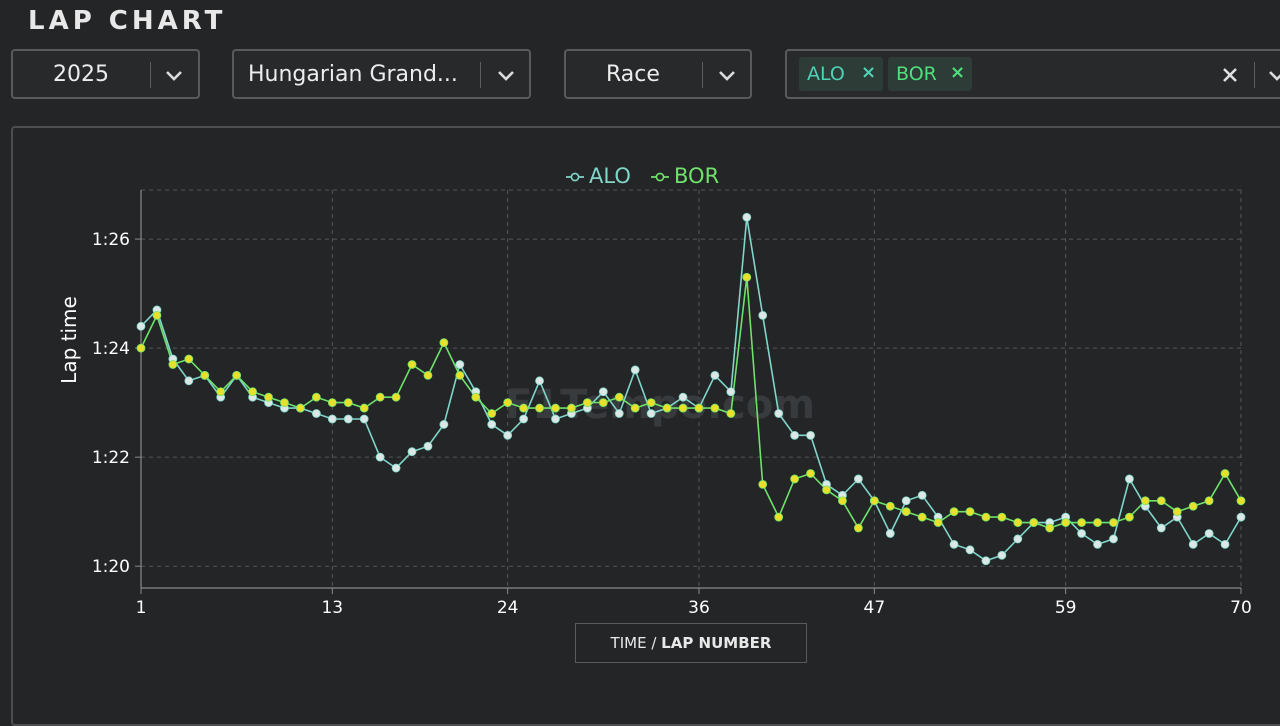 Image resolution: width=1280 pixels, height=726 pixels. Describe the element at coordinates (1230, 75) in the screenshot. I see `clear-all-icon` at that location.